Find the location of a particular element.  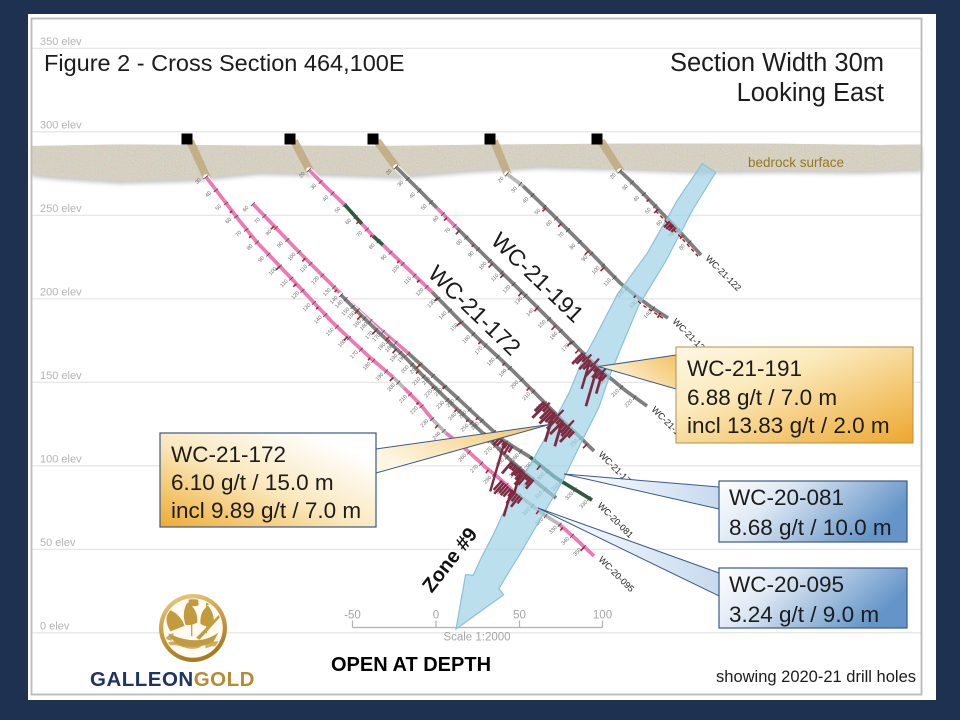

svg-text: Looking East is located at coordinates (810, 93).